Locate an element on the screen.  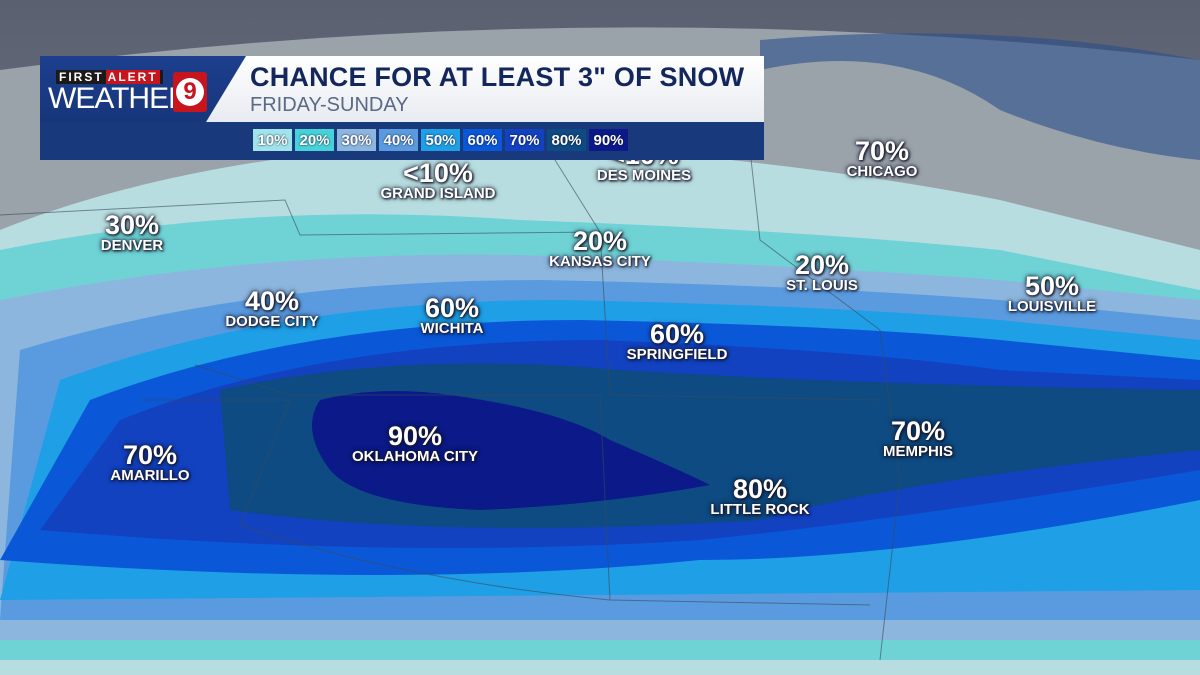
channel-logo: 9 is located at coordinates (190, 92).